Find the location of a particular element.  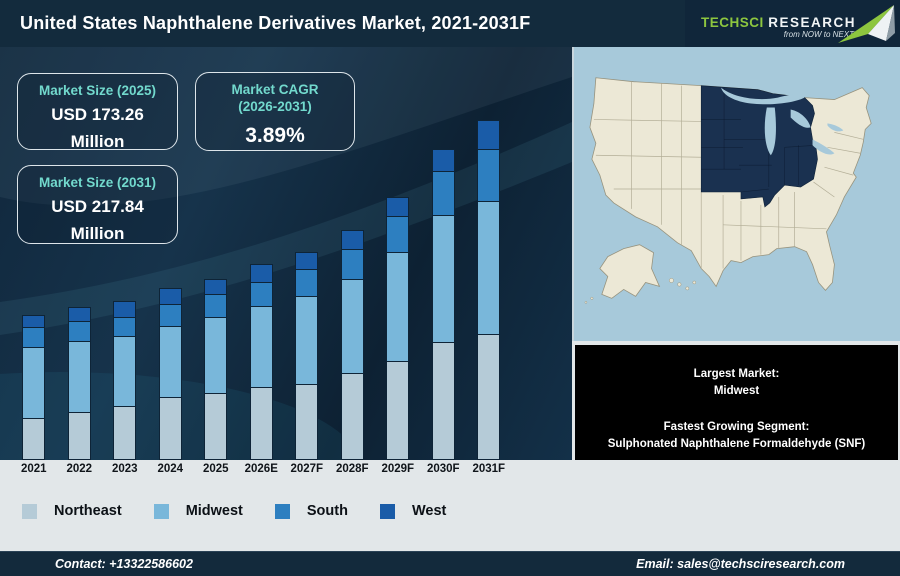

bar-segment-midwest-2028F is located at coordinates (352, 327).